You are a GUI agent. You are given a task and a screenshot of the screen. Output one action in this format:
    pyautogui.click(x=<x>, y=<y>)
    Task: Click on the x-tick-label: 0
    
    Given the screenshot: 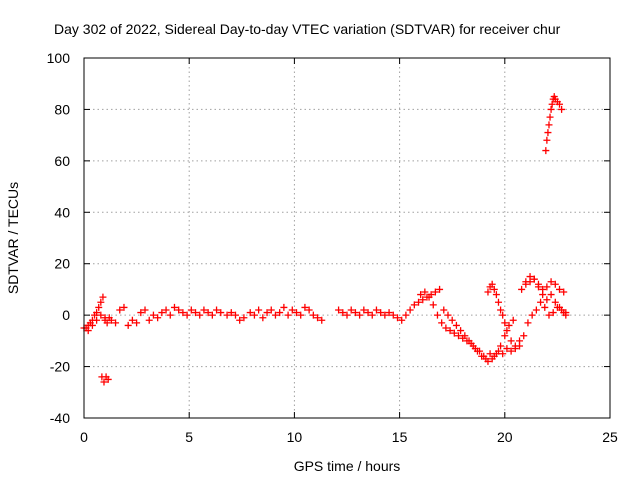 What is the action you would take?
    pyautogui.click(x=84, y=437)
    